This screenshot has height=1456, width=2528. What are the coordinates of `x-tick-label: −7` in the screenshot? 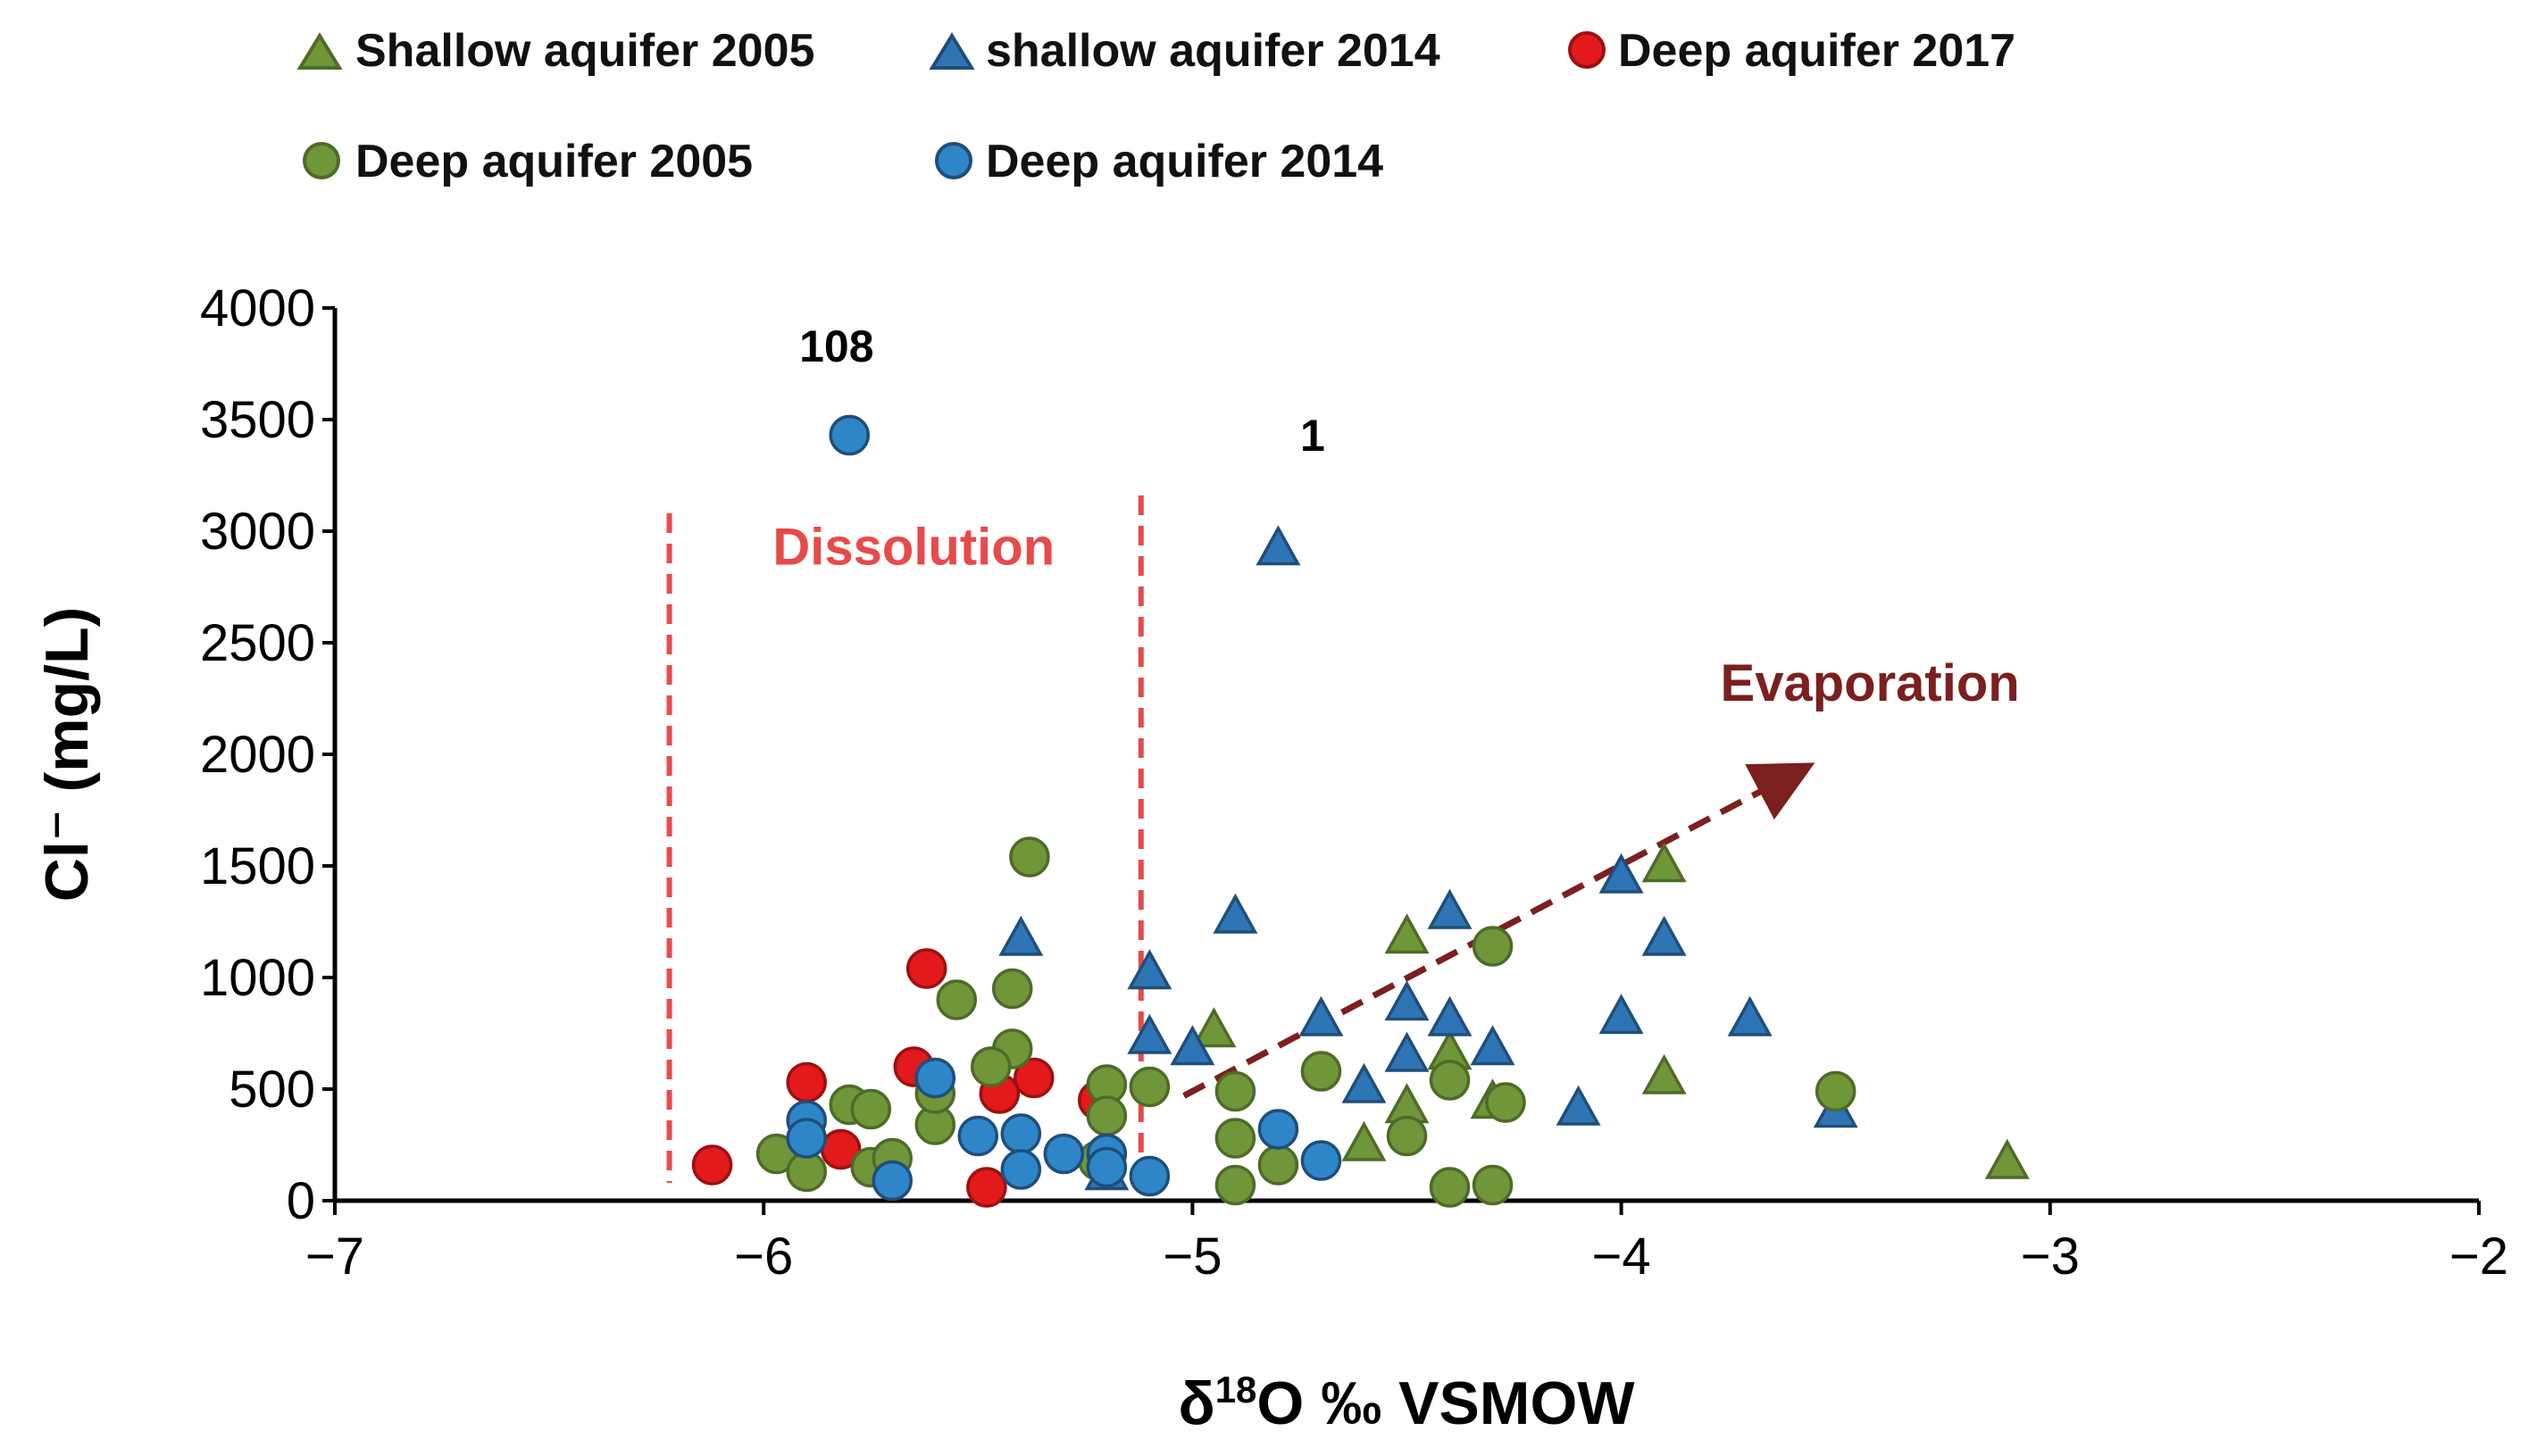 It's located at (335, 1256).